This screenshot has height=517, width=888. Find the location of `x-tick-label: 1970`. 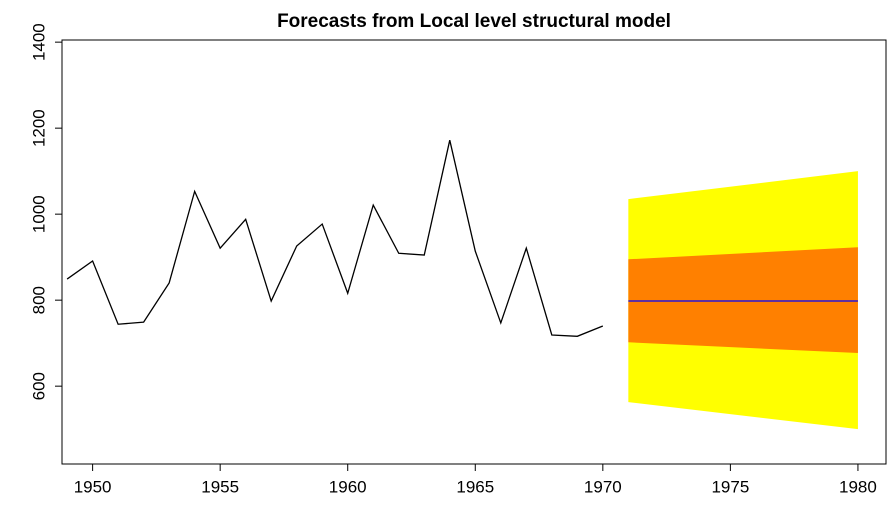

x-tick-label: 1970 is located at coordinates (603, 486).